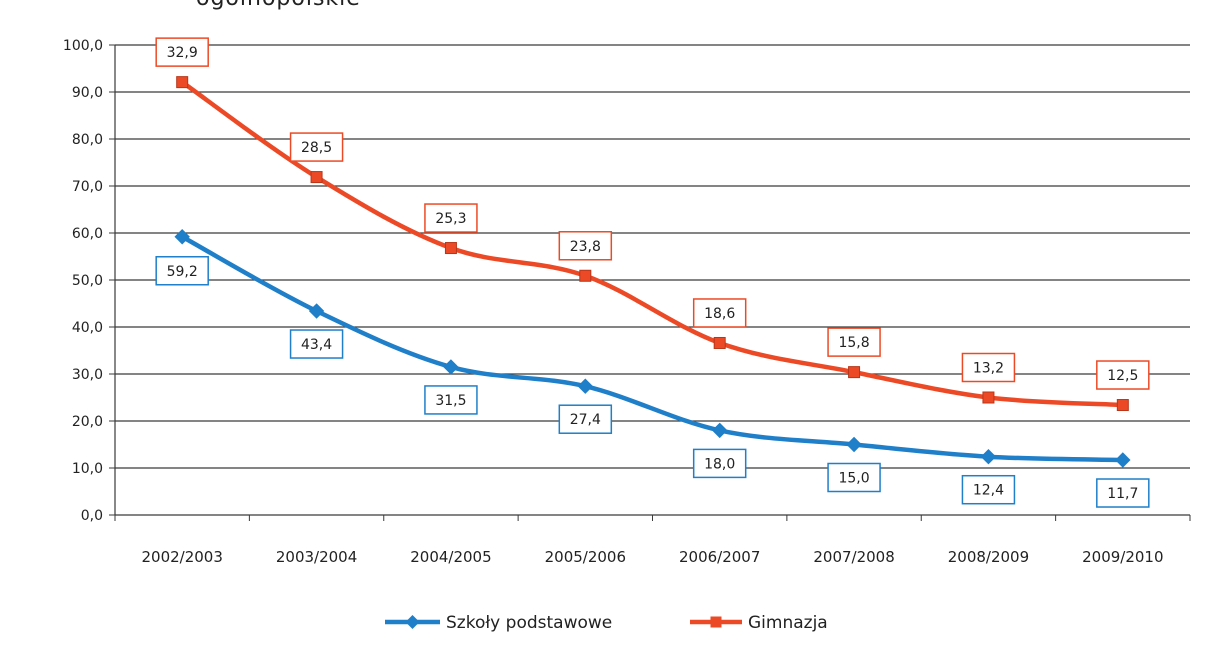  I want to click on data-label: 28,5, so click(316, 148).